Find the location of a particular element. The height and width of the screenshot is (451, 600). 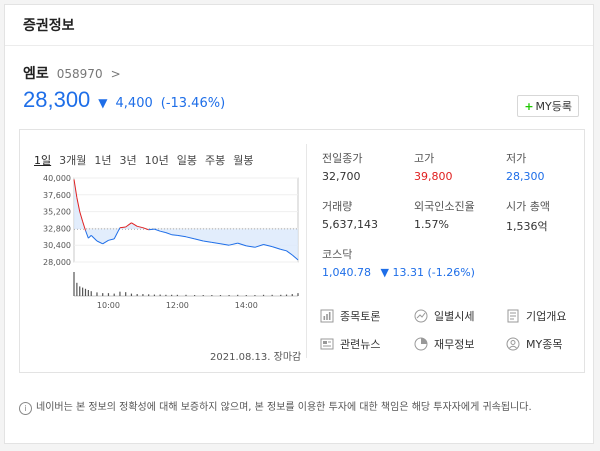

plus-icon: + is located at coordinates (529, 106).